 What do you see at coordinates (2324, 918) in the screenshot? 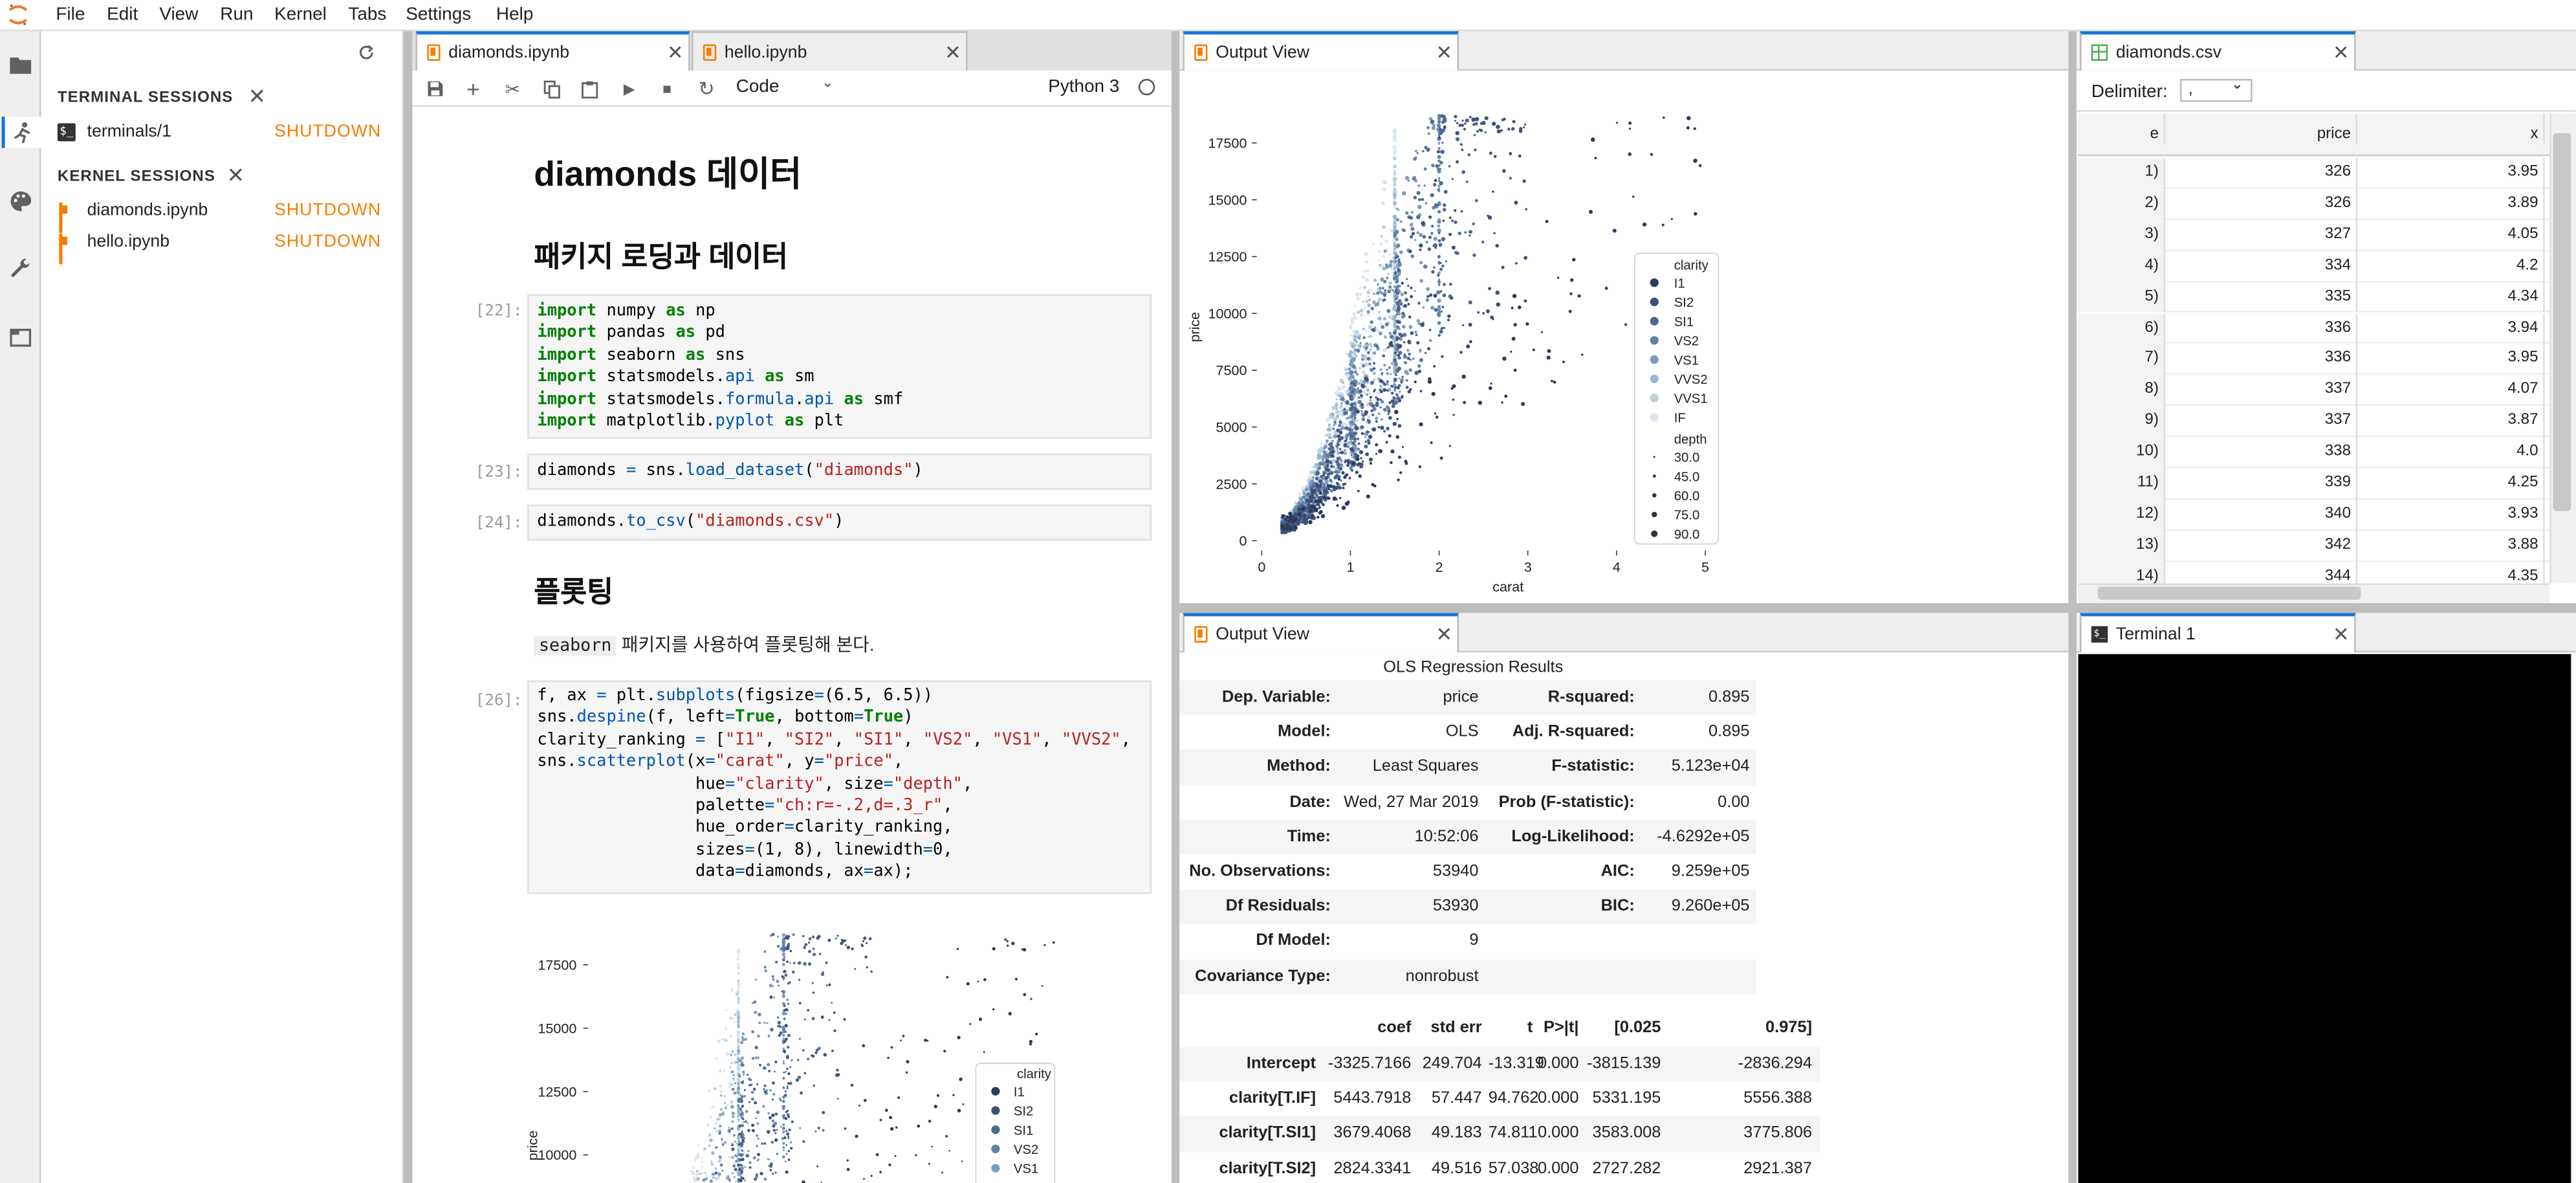
I see `terminal-screen` at bounding box center [2324, 918].